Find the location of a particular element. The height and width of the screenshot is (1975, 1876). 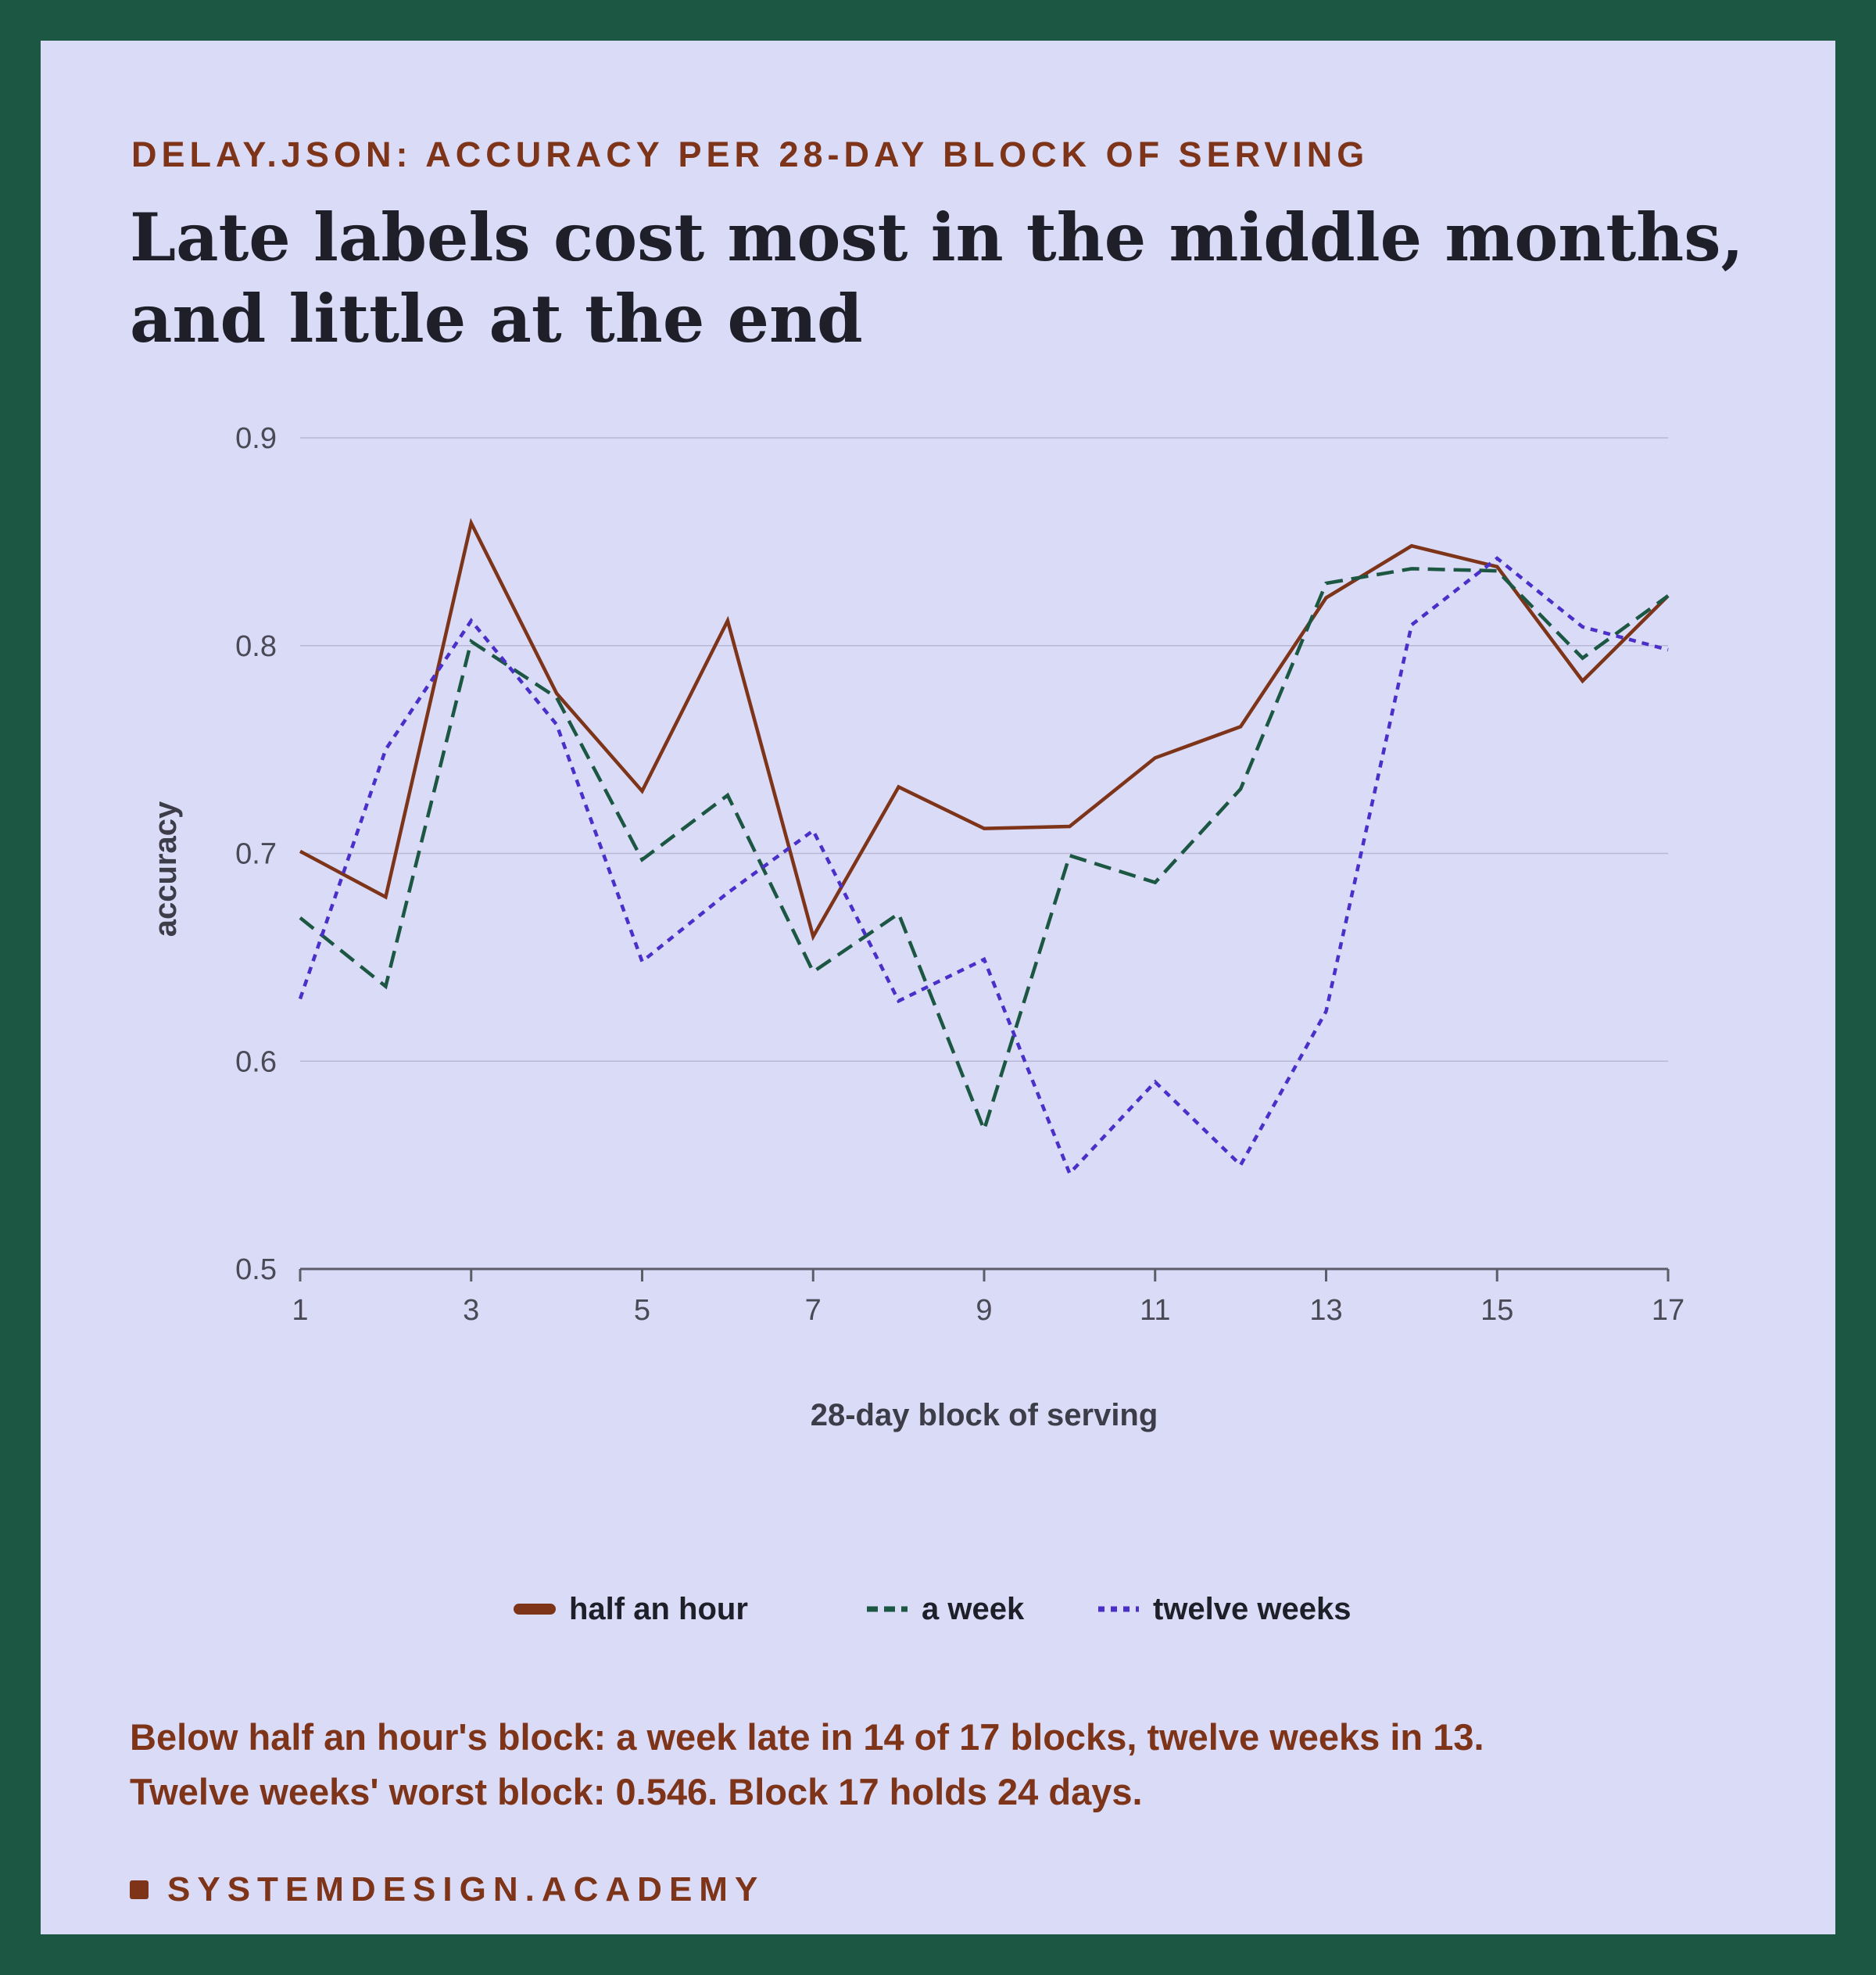

y-axis-title: accuracy is located at coordinates (166, 869).